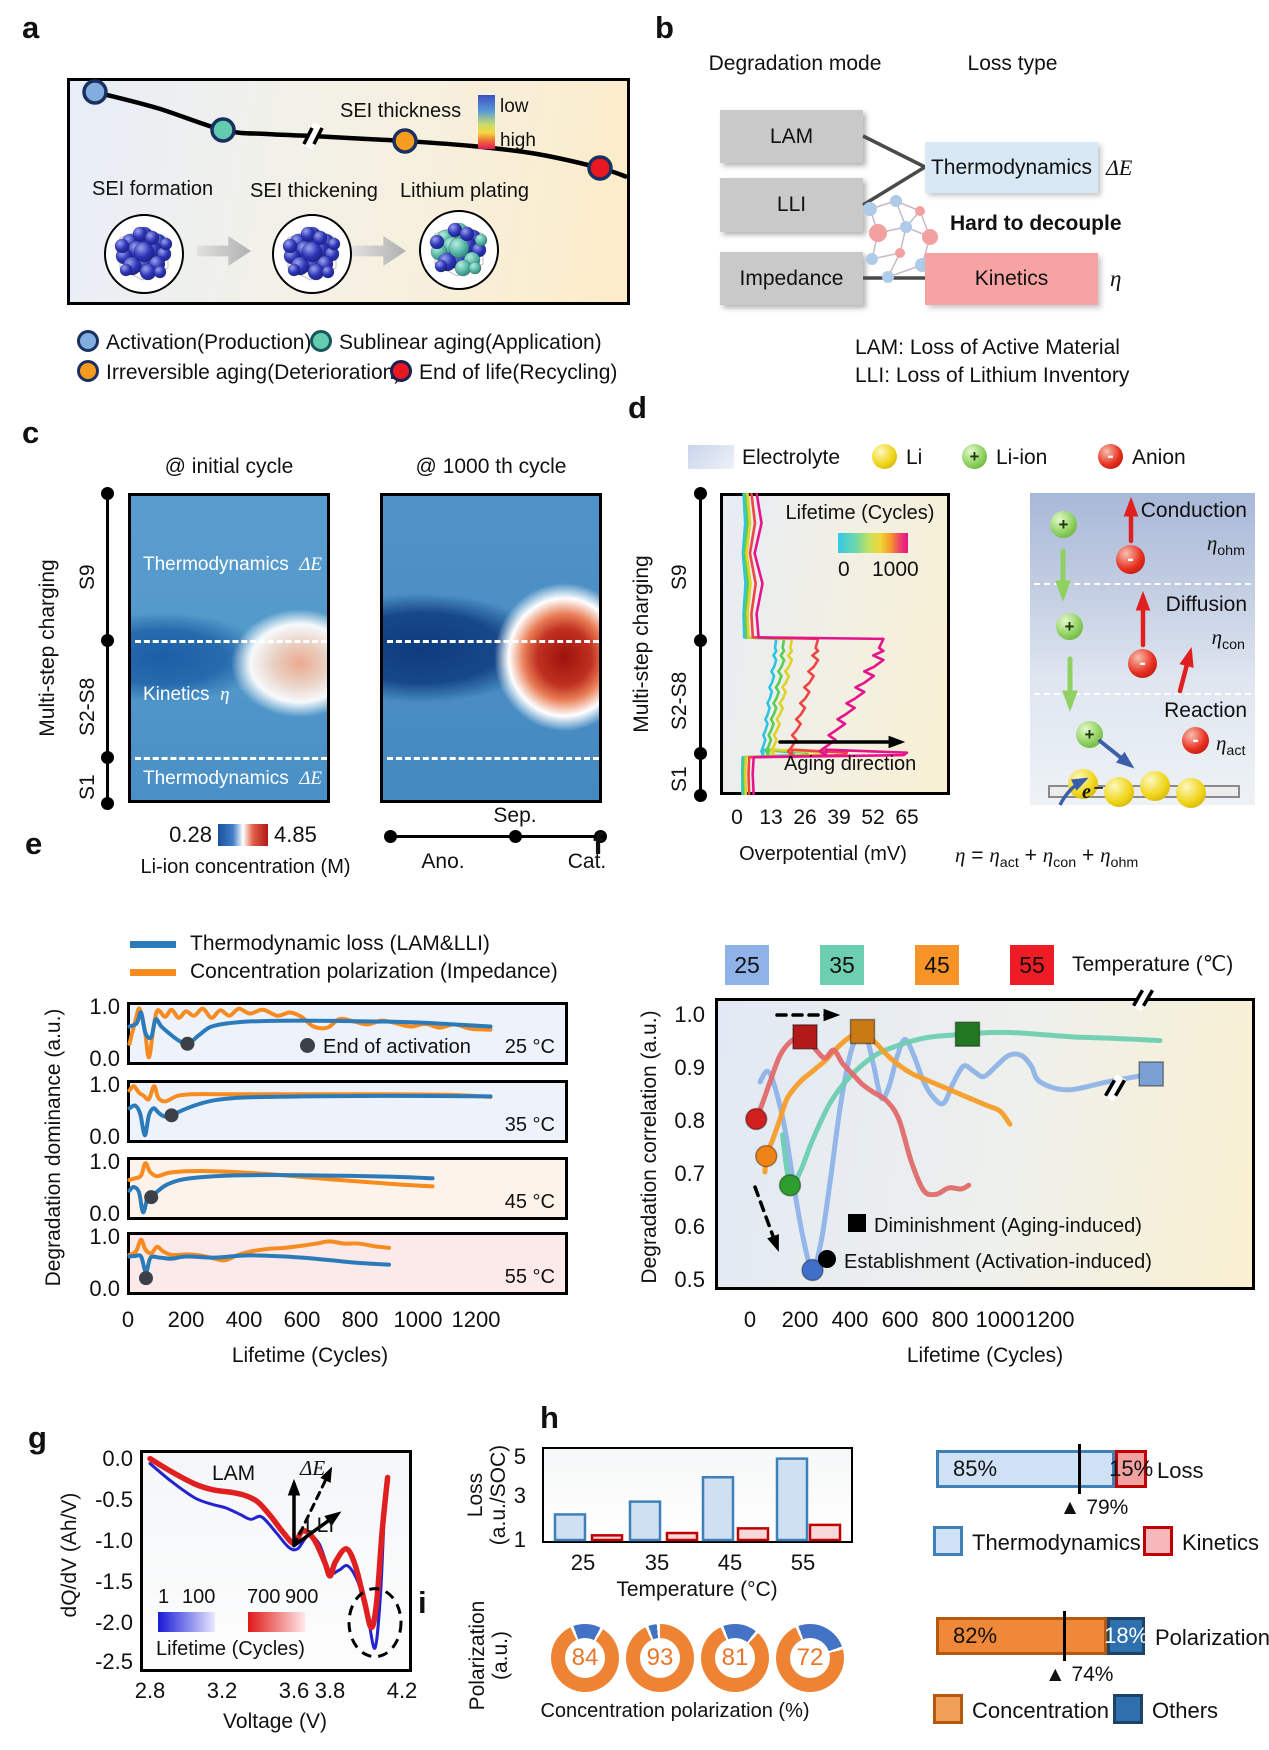  Describe the element at coordinates (1206, 604) in the screenshot. I see `diffusion-label: Diffusion` at that location.